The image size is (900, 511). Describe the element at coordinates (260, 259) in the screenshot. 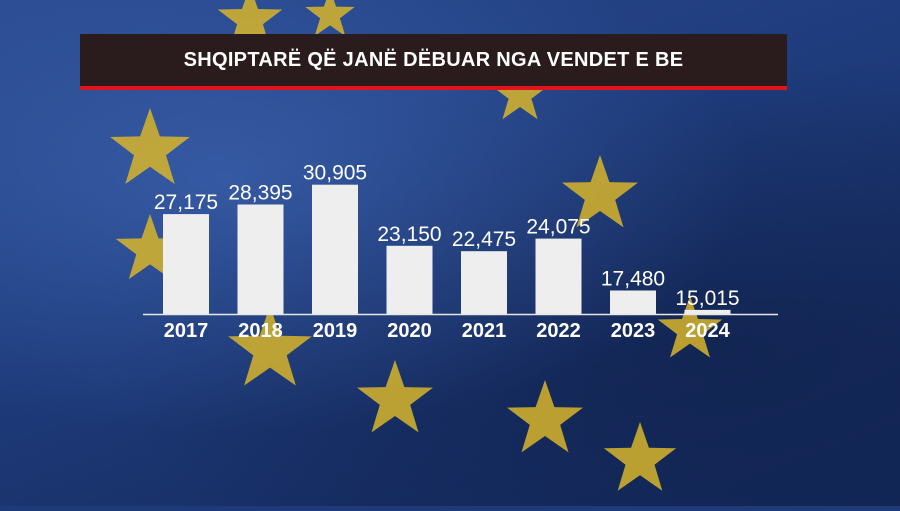

I see `bar-2018` at that location.